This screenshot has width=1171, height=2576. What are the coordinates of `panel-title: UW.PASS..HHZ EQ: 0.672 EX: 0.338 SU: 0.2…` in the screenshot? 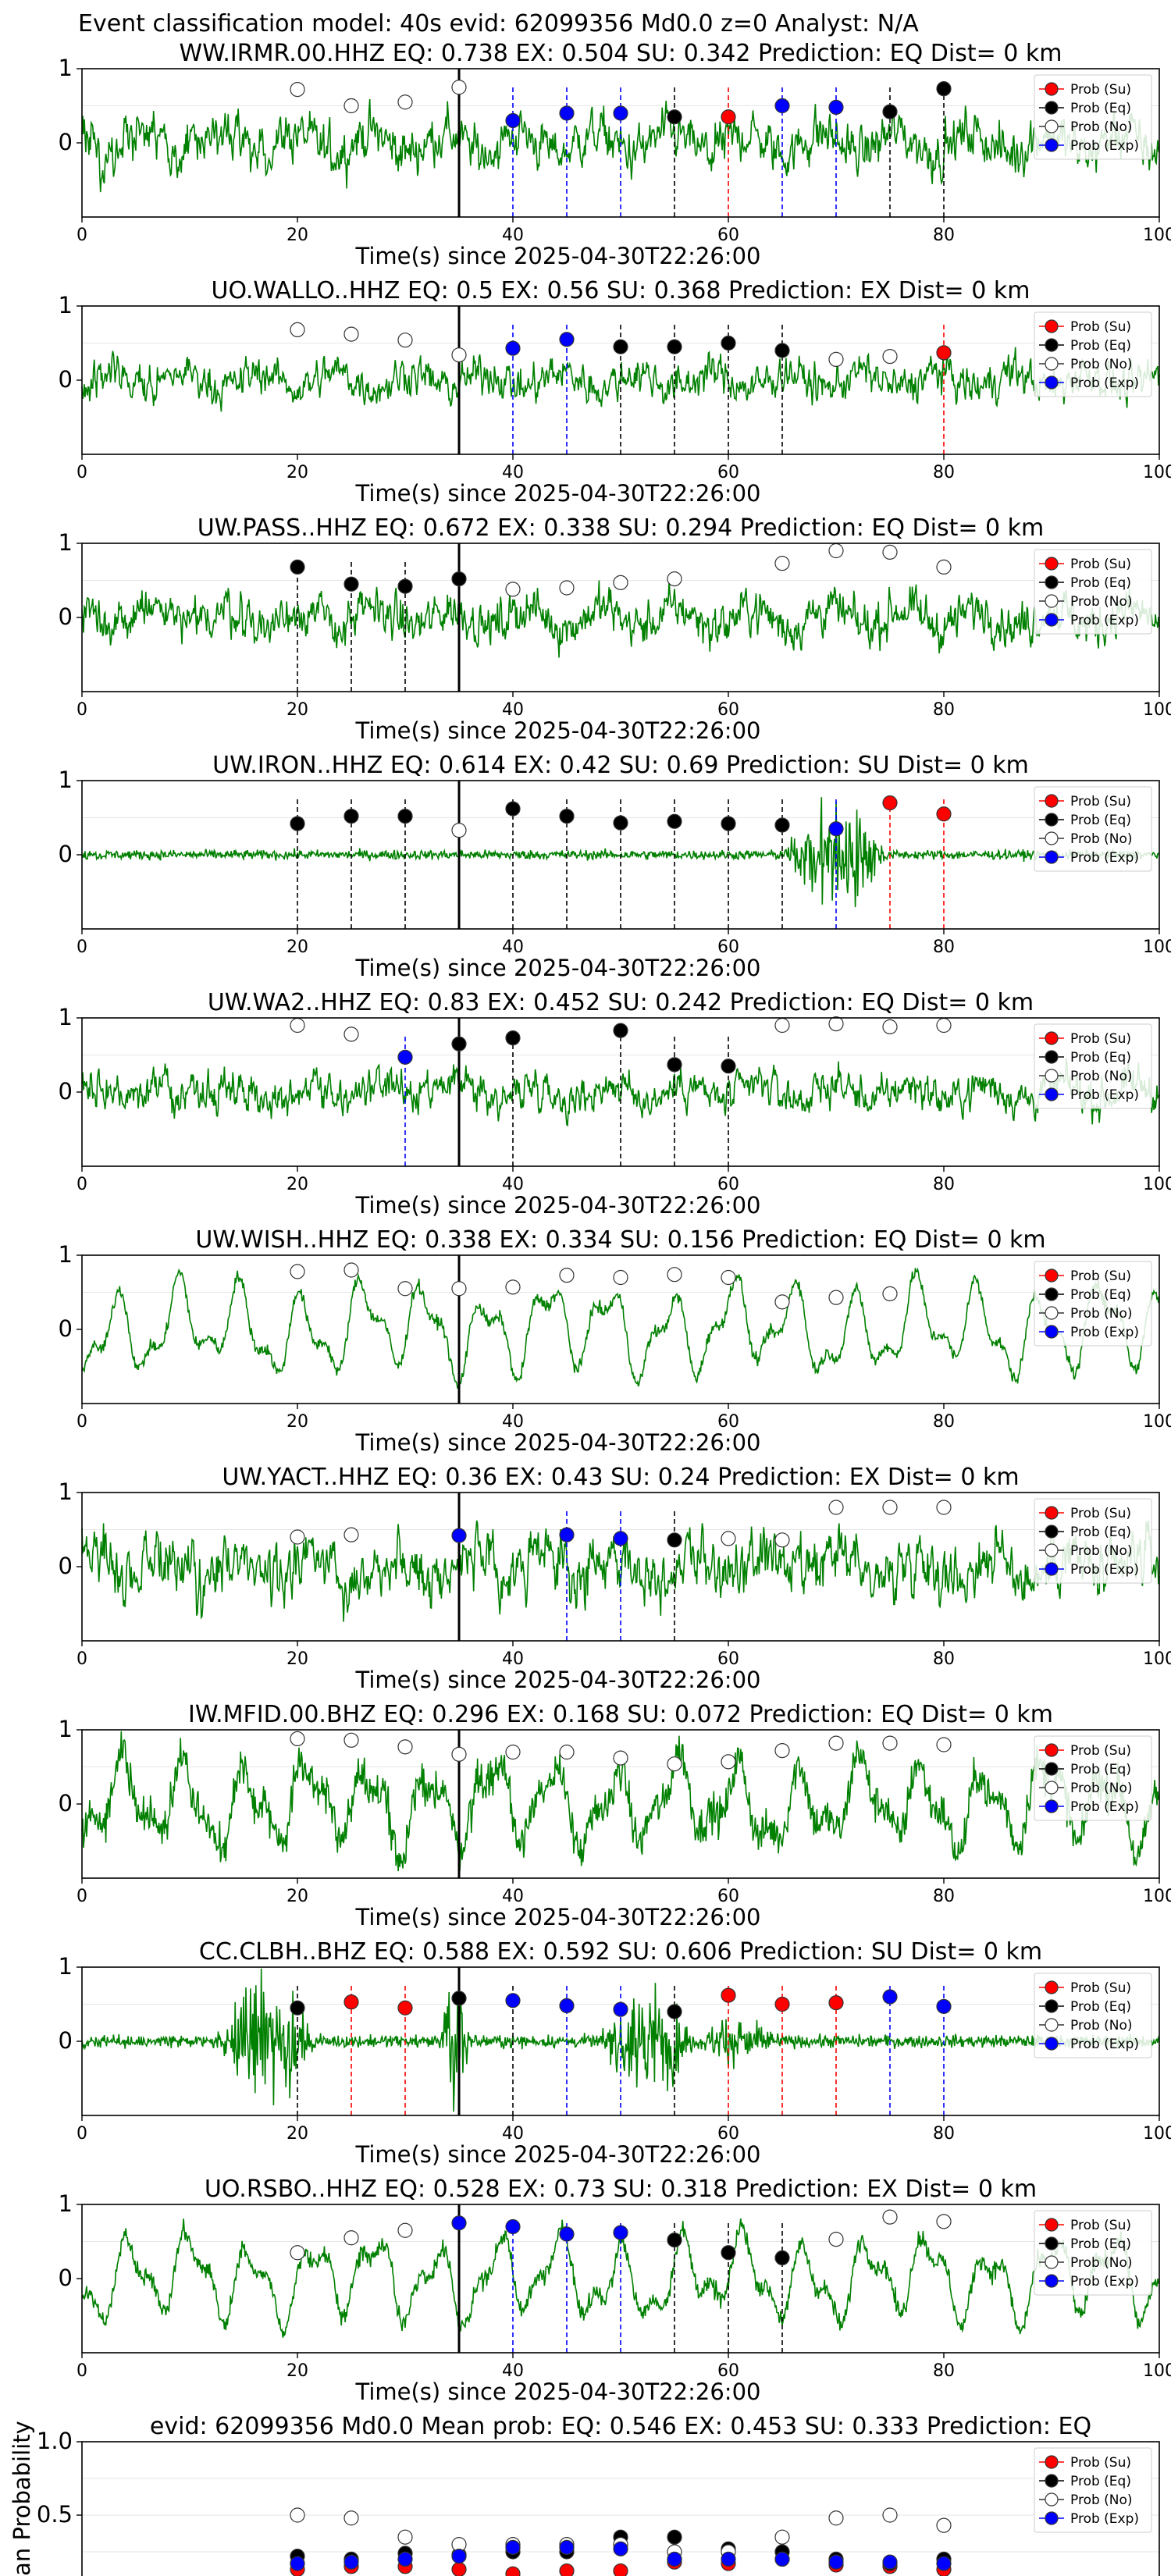 It's located at (621, 528).